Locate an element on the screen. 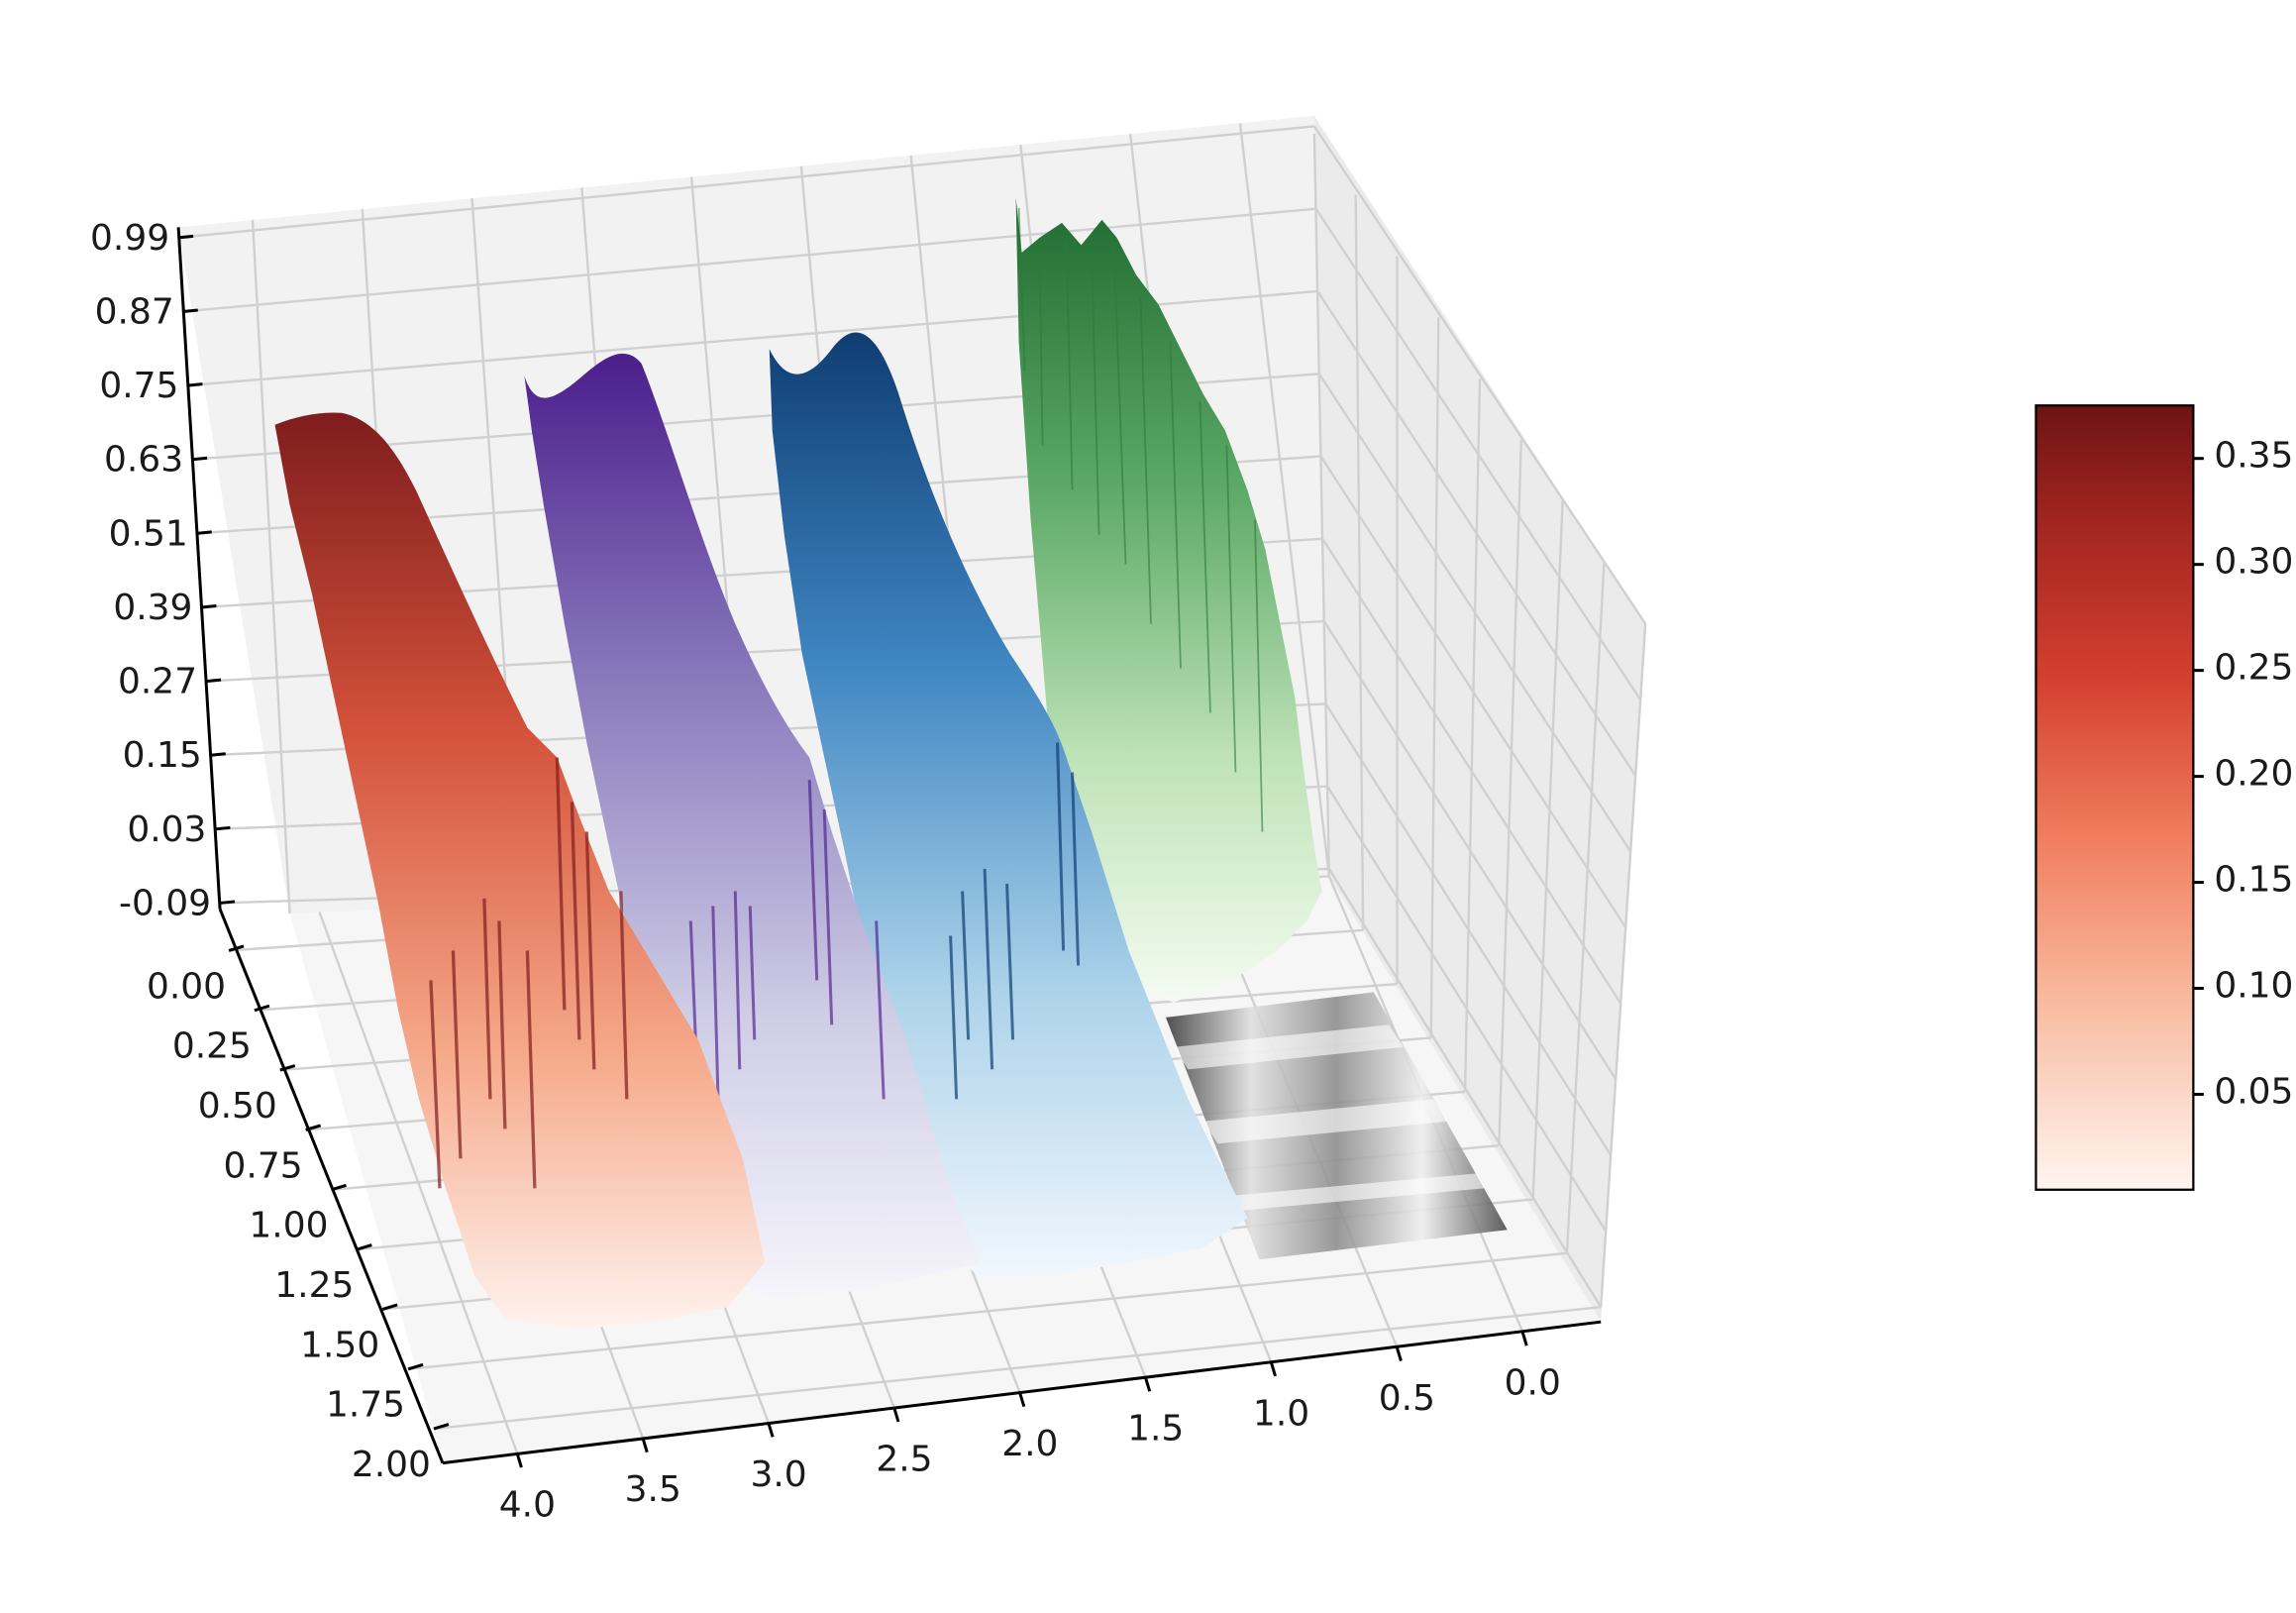 This screenshot has width=2296, height=1613. colorbar-tick-label: 0.25 is located at coordinates (2253, 668).